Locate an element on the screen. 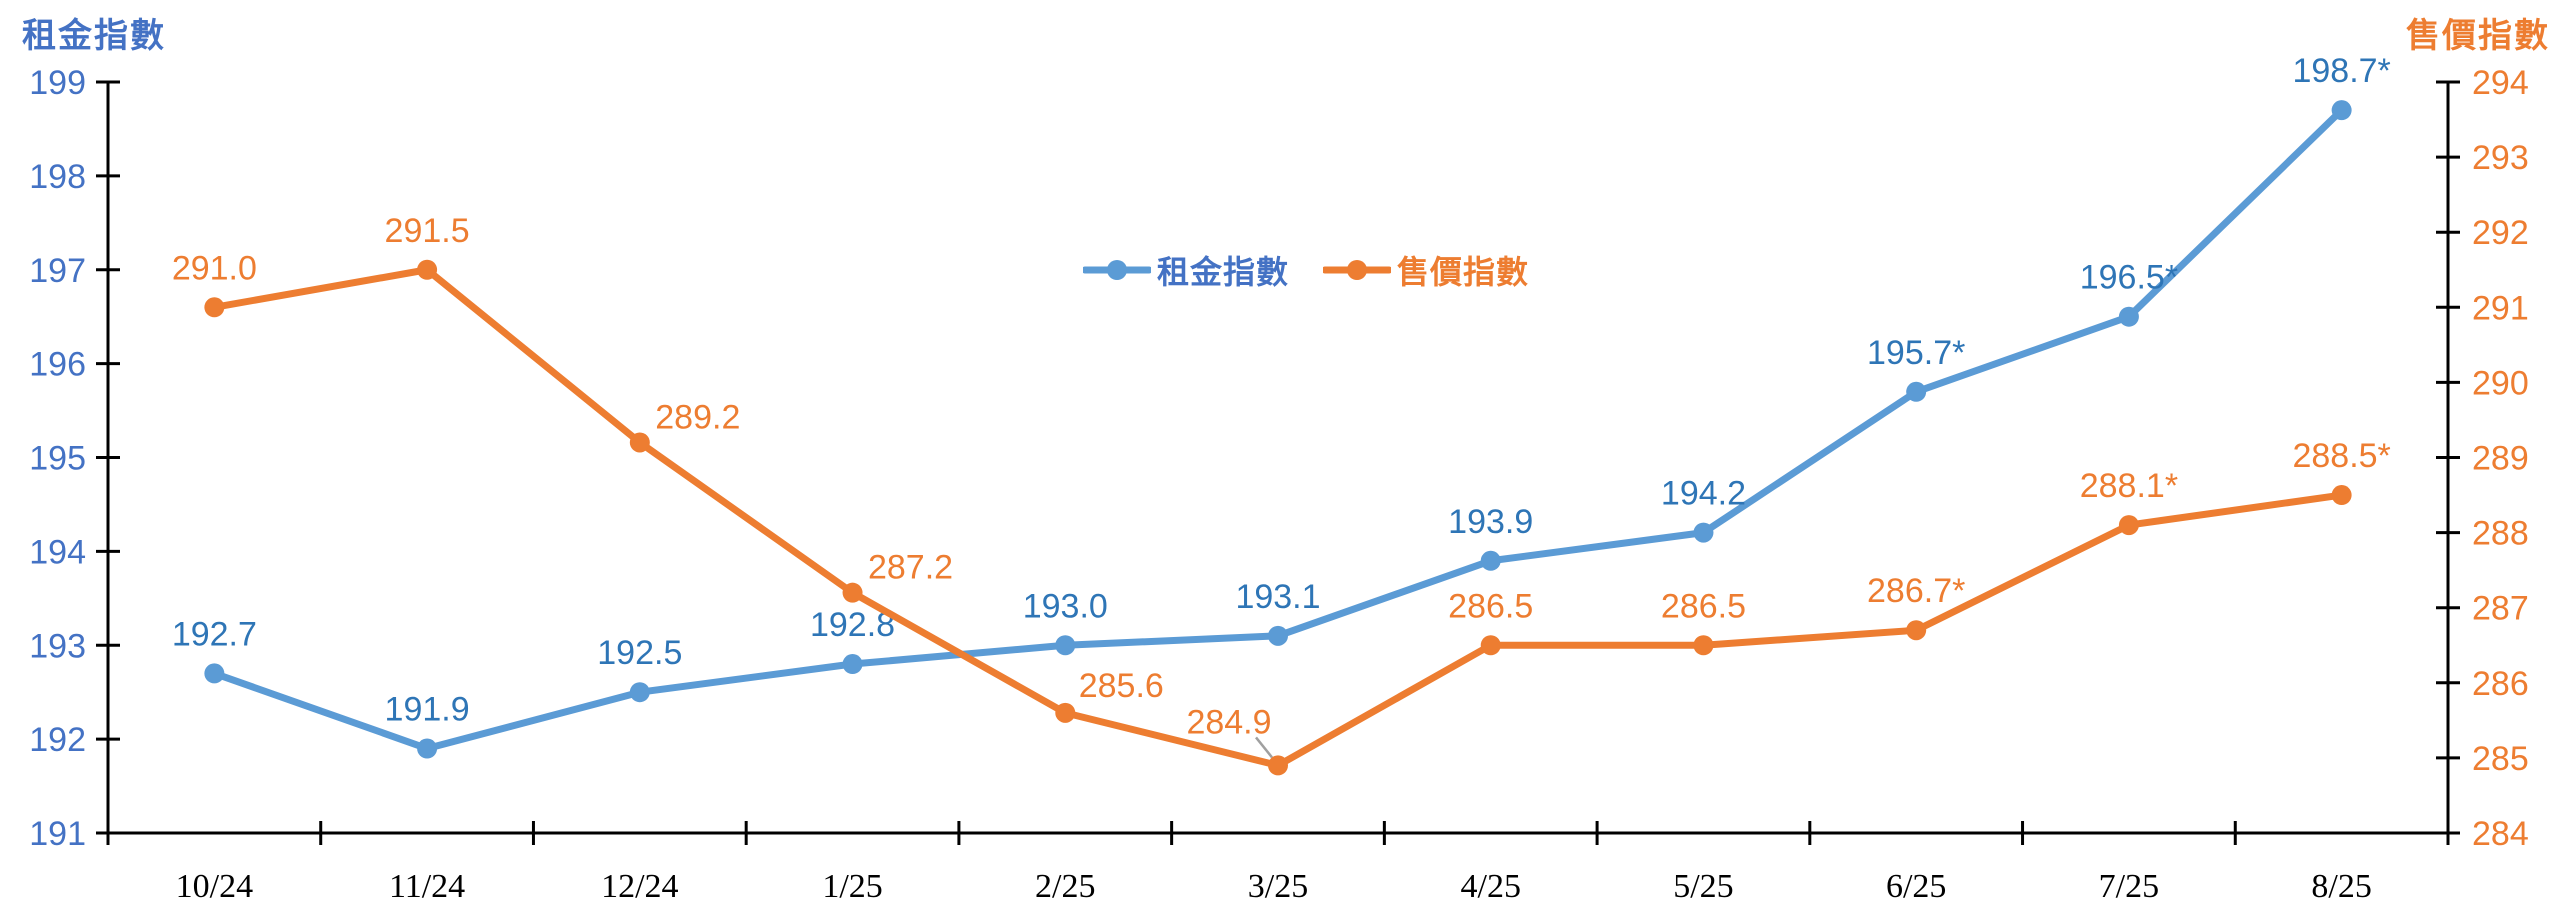  right-axis-tick-label: 284 is located at coordinates (2500, 834).